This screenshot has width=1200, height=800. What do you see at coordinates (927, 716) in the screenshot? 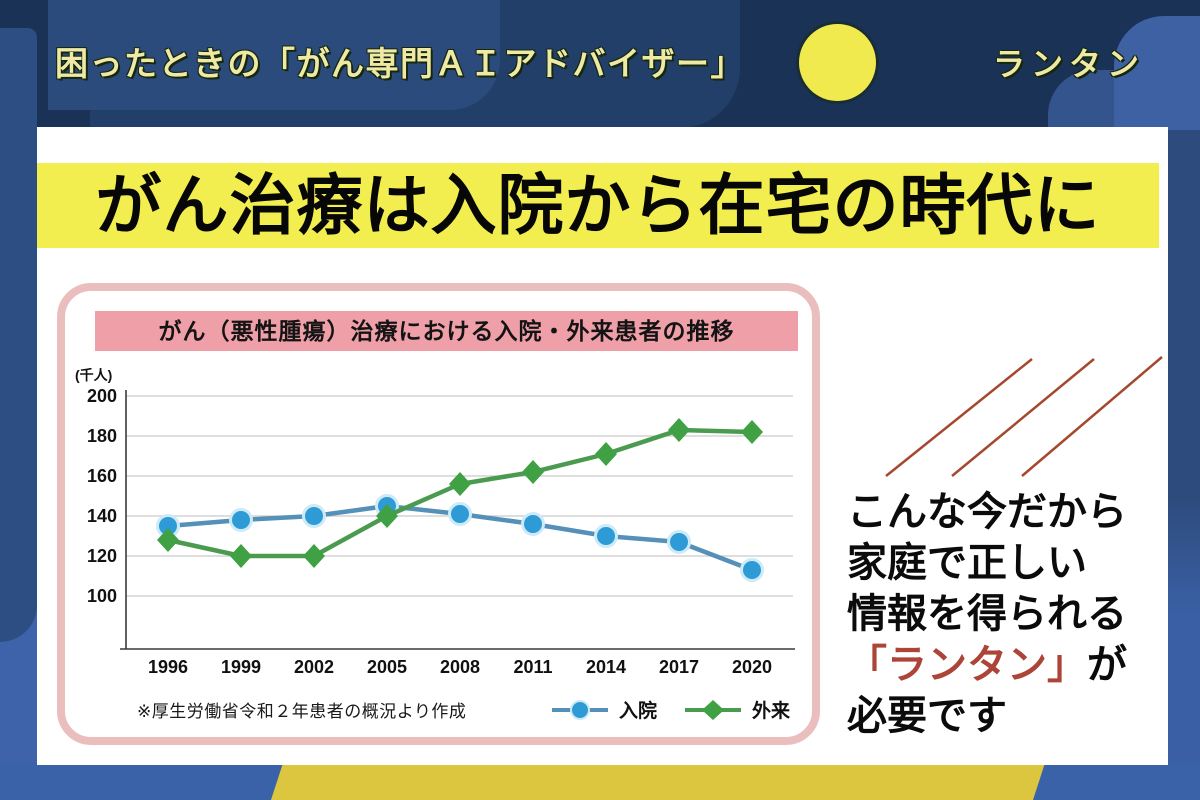
I see `callout-line-5: 必要です` at bounding box center [927, 716].